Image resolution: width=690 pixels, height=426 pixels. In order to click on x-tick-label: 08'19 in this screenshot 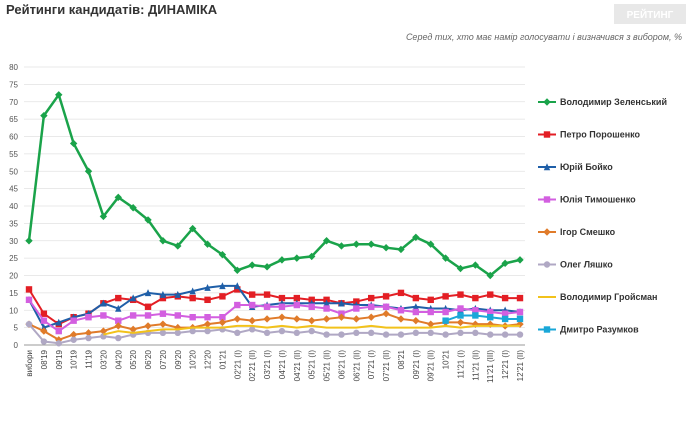, I will do `click(44, 359)`.